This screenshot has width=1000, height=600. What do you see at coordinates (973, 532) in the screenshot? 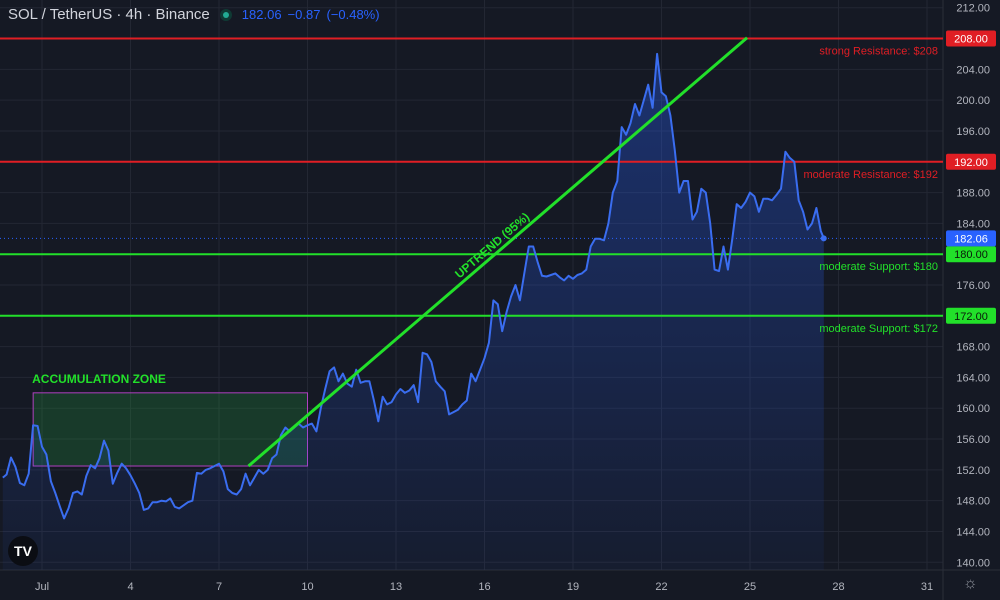
I see `y-tick-label: 144.00` at bounding box center [973, 532].